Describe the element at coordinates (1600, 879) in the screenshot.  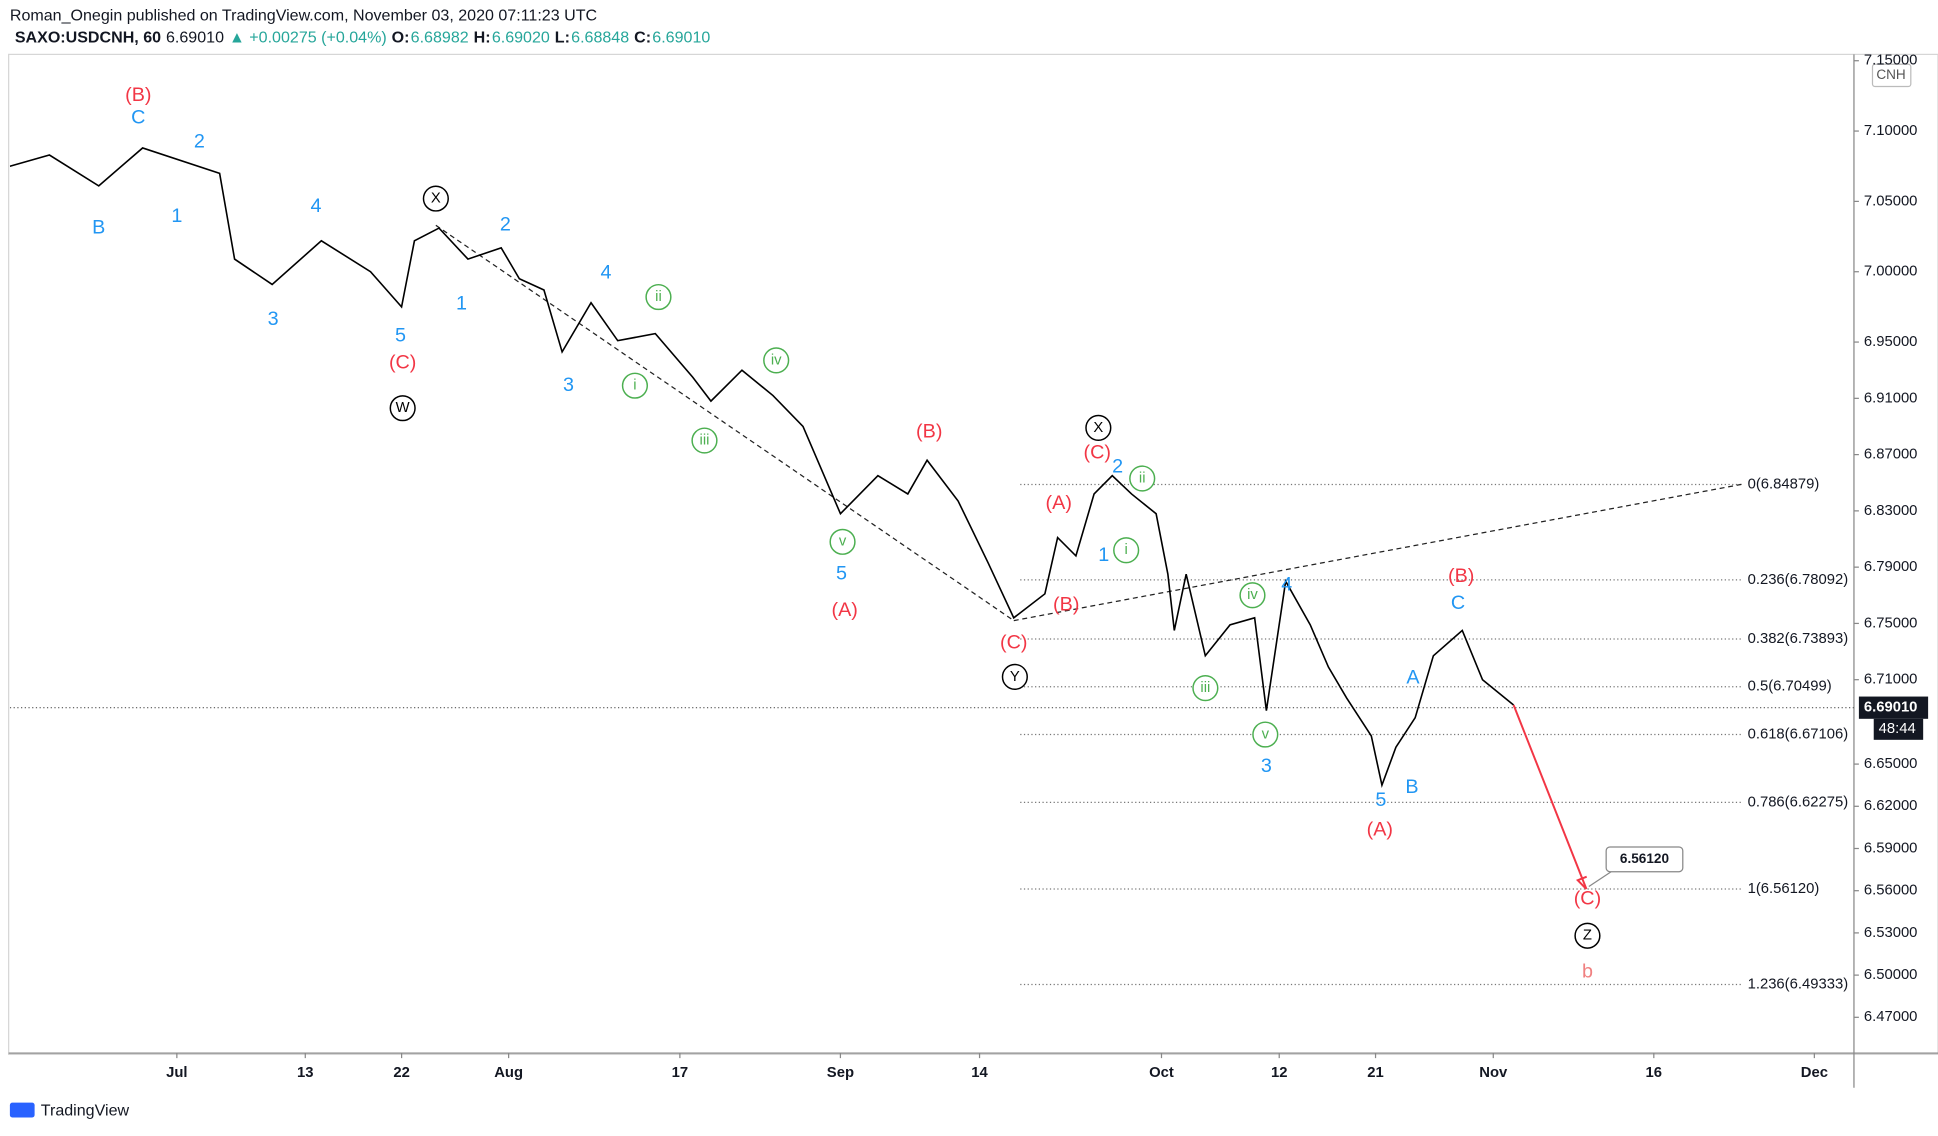
I see `callout-pointer` at that location.